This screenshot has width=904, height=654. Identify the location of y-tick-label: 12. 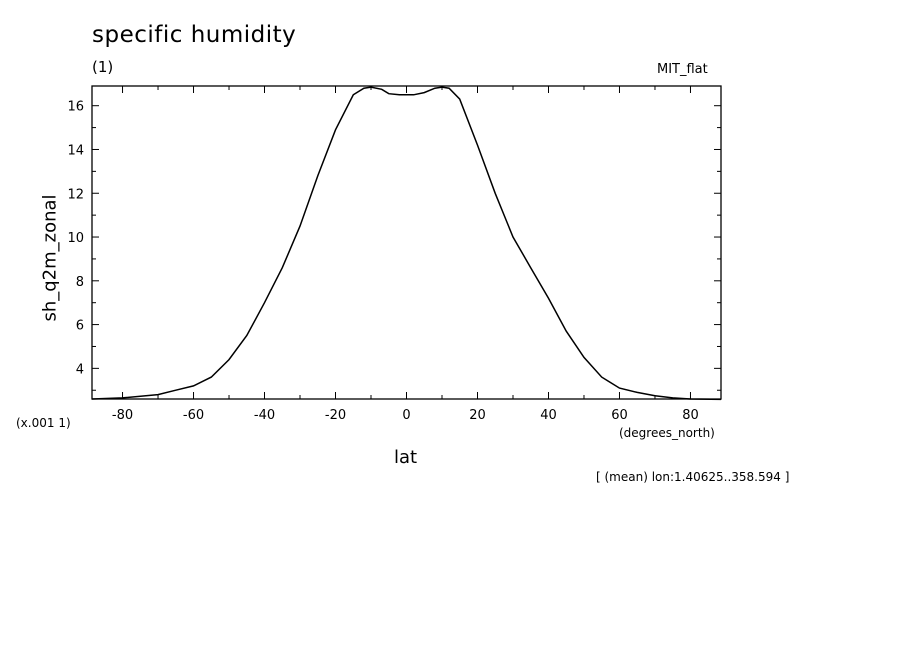
(75, 194).